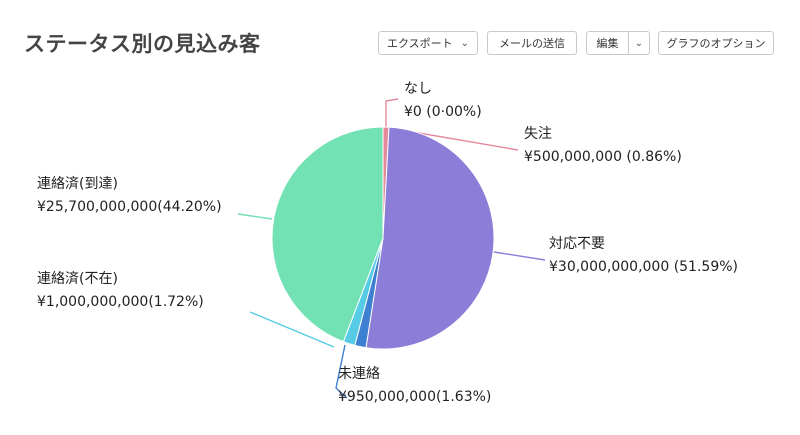  I want to click on slice-label-name-1: 失注, so click(538, 134).